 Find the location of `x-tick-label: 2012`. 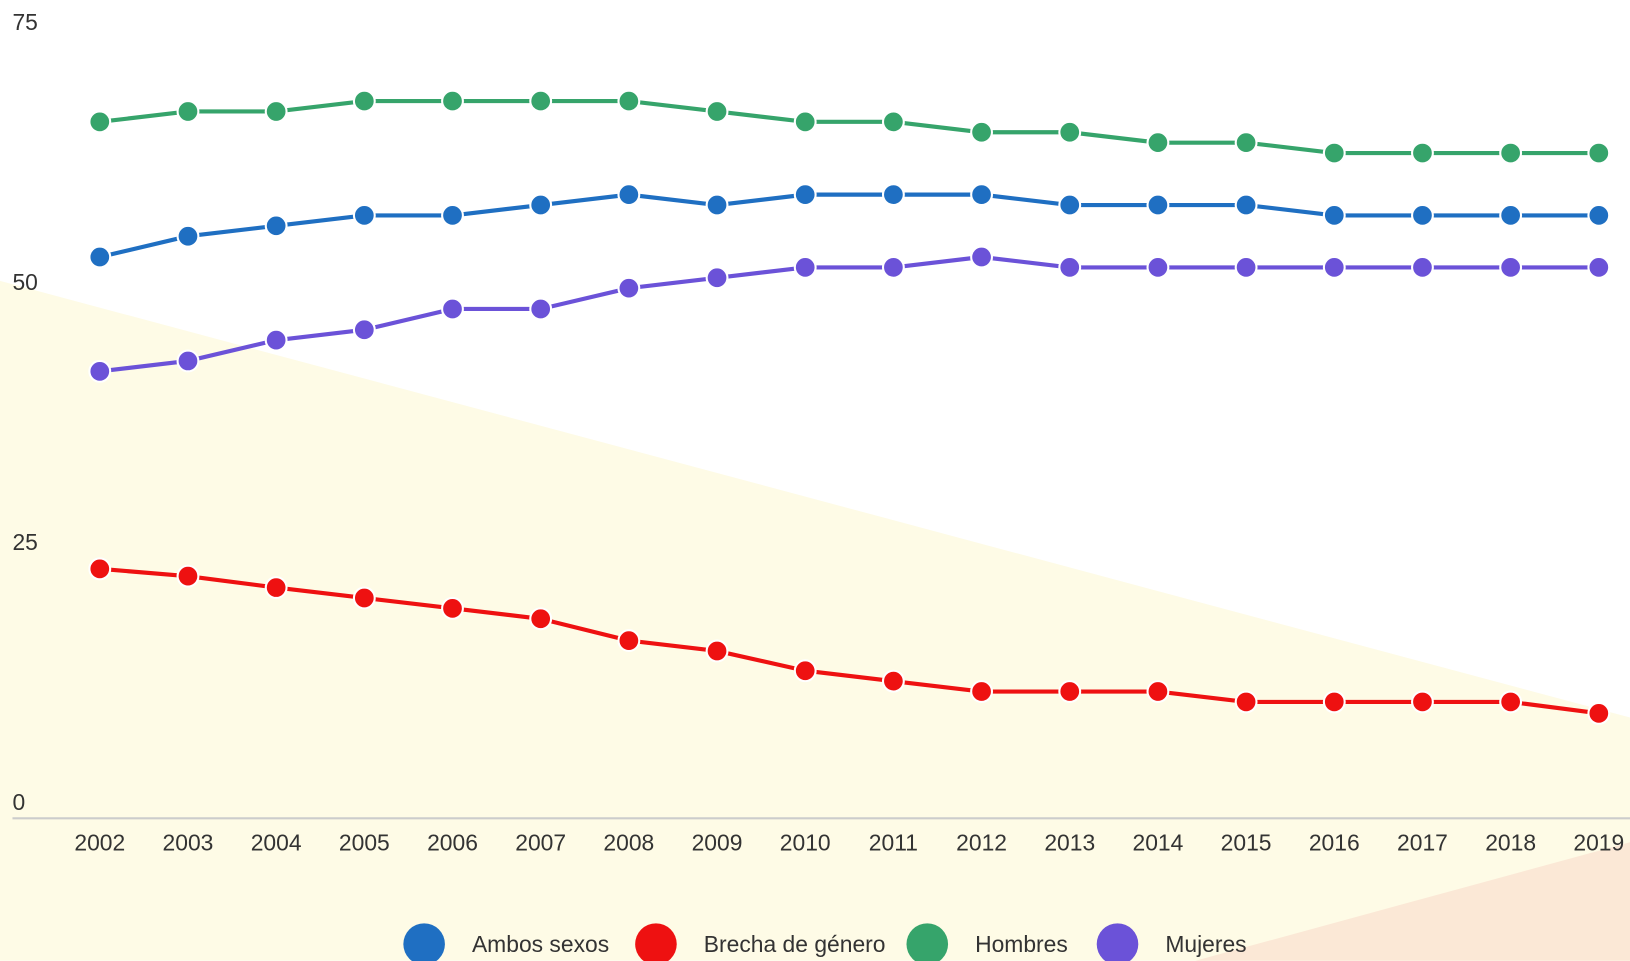

x-tick-label: 2012 is located at coordinates (981, 842).